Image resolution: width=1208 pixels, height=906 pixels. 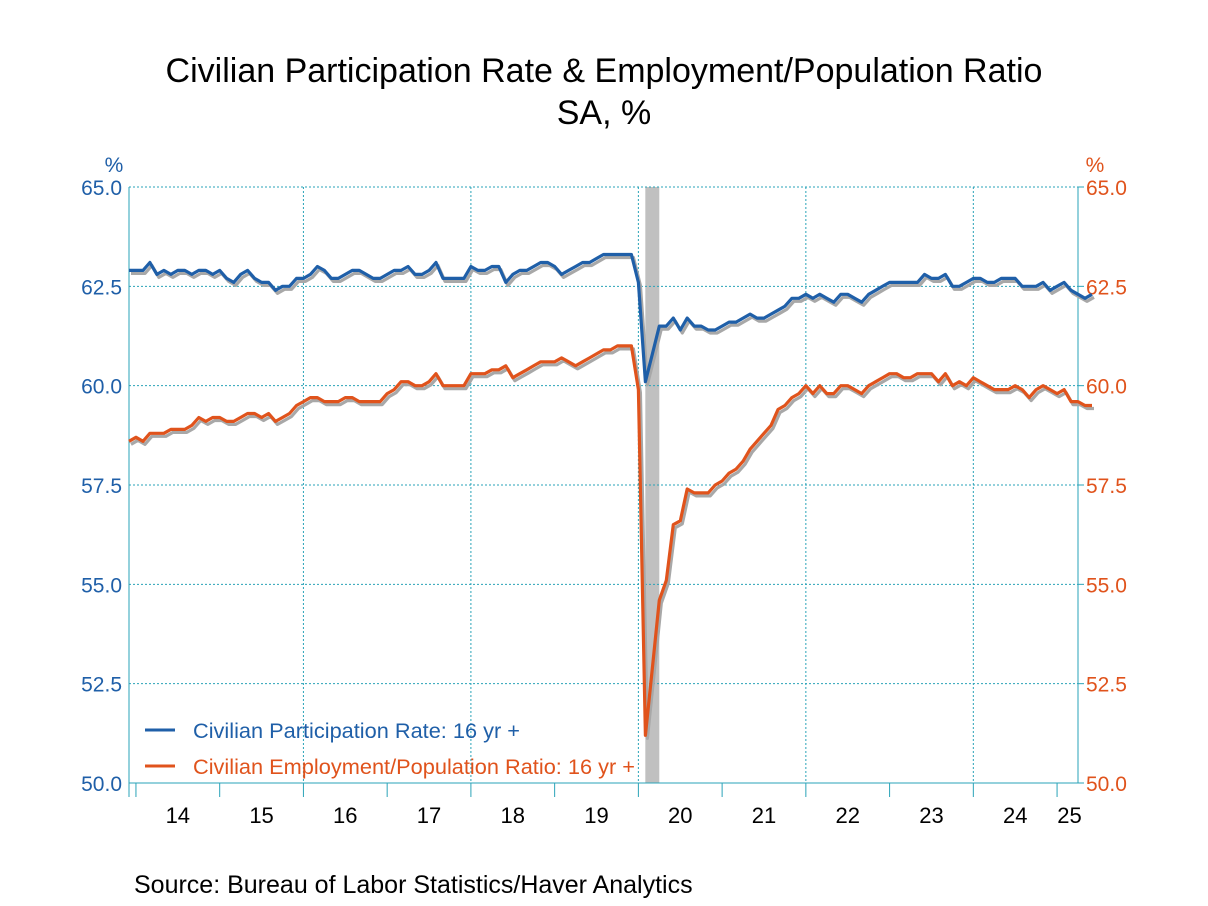 What do you see at coordinates (1106, 486) in the screenshot?
I see `y-right-tick-label: 57.5` at bounding box center [1106, 486].